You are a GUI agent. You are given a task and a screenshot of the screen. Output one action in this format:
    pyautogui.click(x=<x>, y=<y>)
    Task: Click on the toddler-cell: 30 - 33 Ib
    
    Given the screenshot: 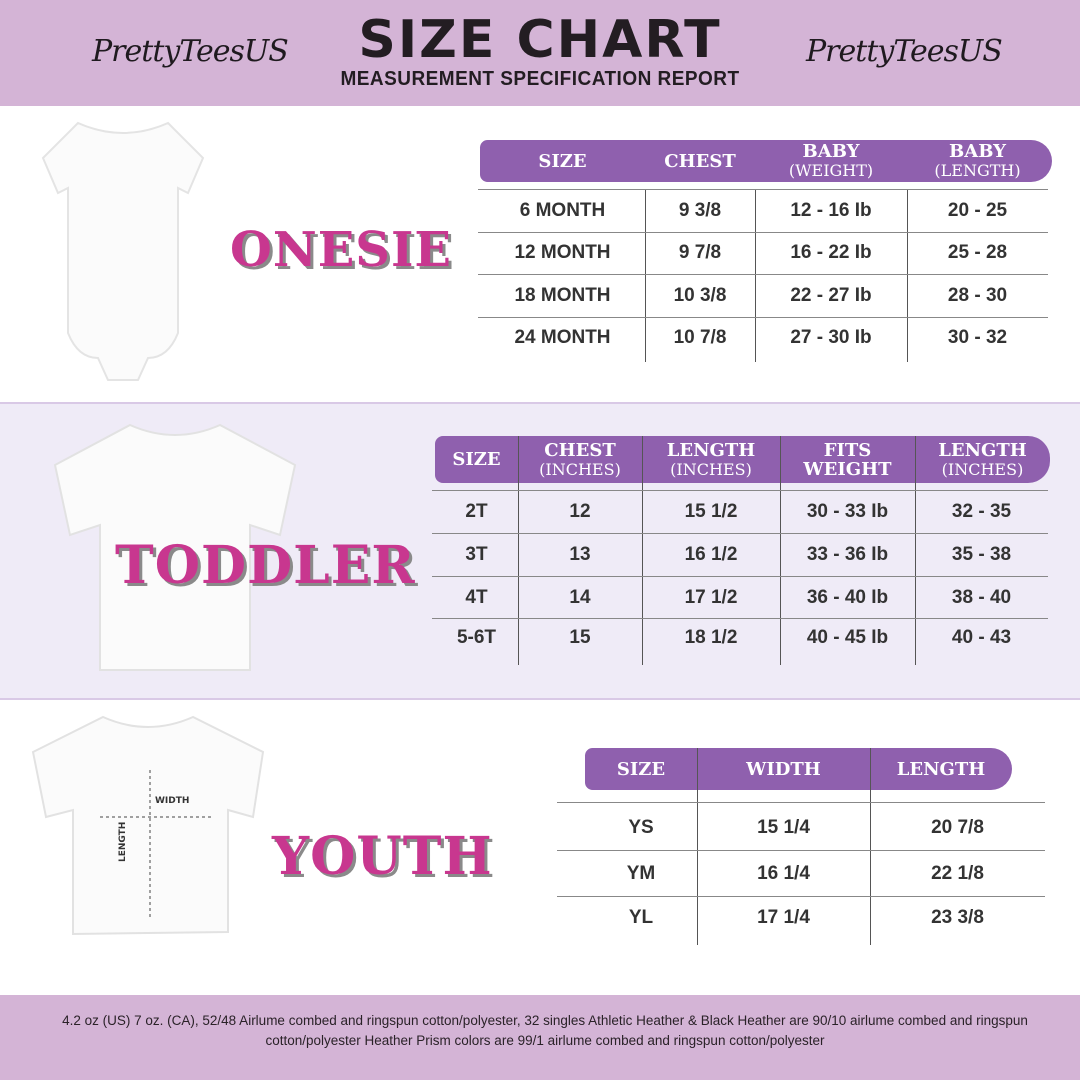 What is the action you would take?
    pyautogui.click(x=847, y=511)
    